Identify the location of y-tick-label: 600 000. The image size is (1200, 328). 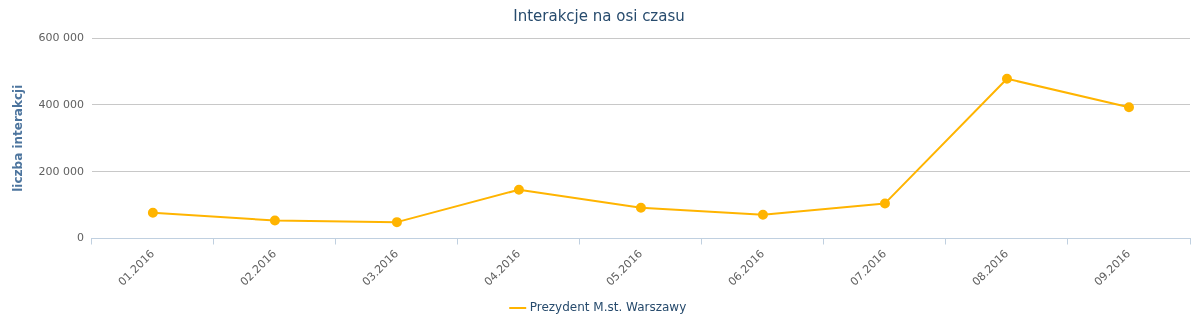
(61, 37).